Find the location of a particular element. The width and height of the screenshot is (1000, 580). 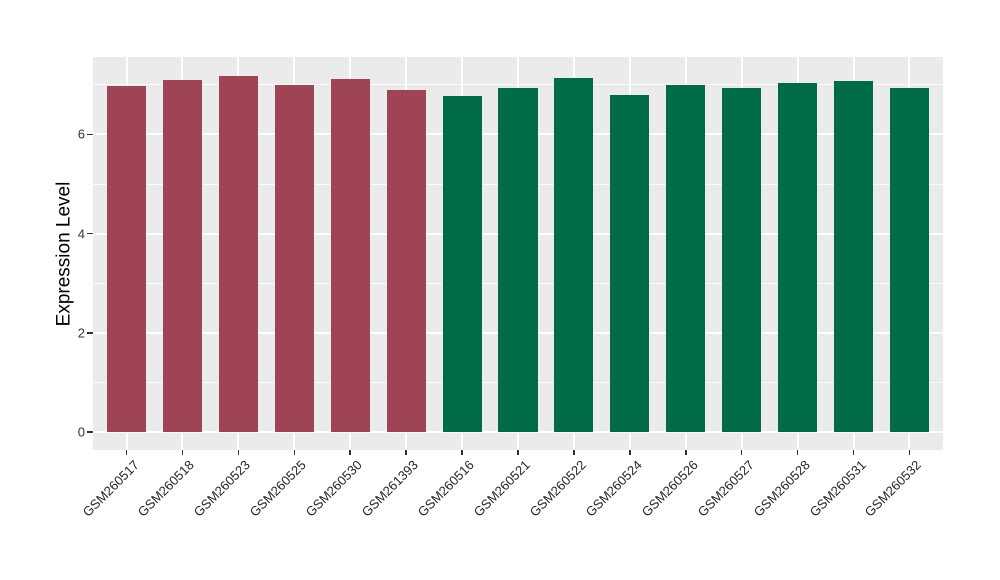

y-axis-title: Expression Level is located at coordinates (64, 253).